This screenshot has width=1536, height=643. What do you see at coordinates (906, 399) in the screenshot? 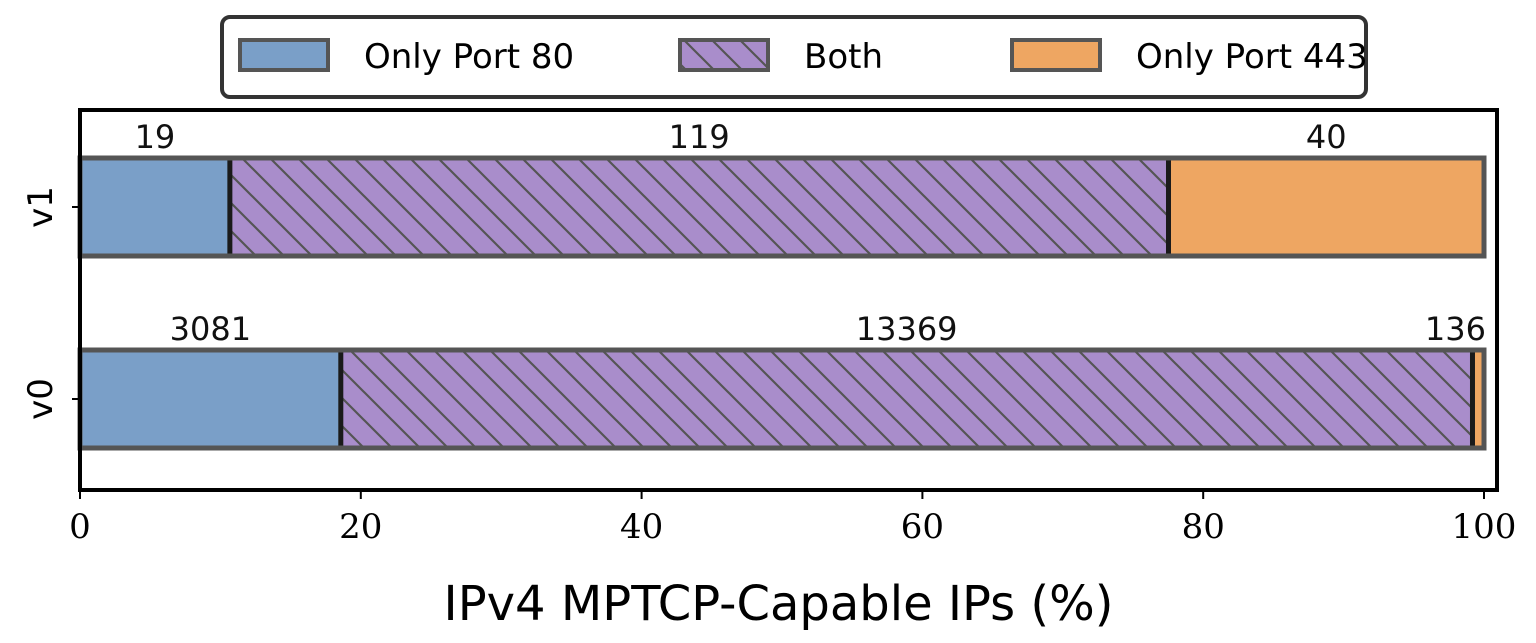
I see `bar-hatch-v0` at bounding box center [906, 399].